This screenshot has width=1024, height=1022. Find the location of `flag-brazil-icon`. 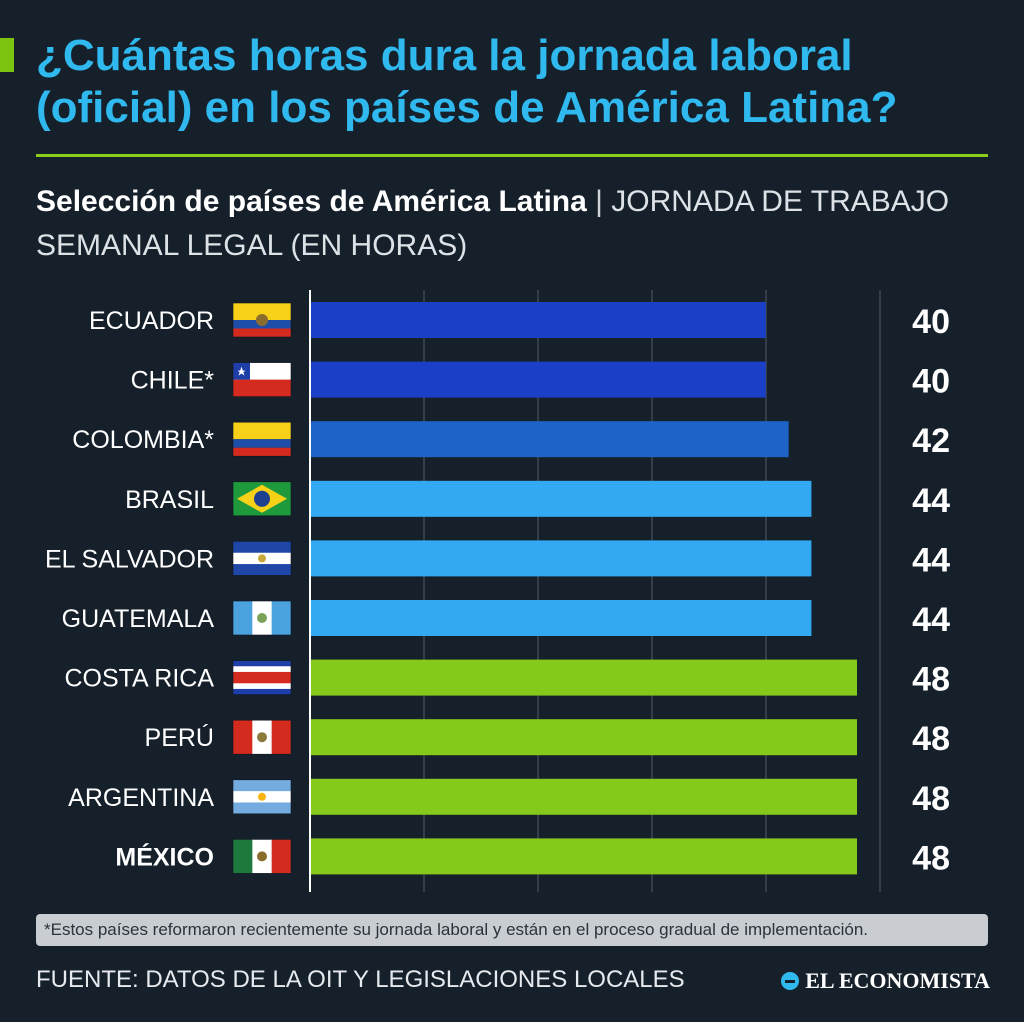

flag-brazil-icon is located at coordinates (262, 499).